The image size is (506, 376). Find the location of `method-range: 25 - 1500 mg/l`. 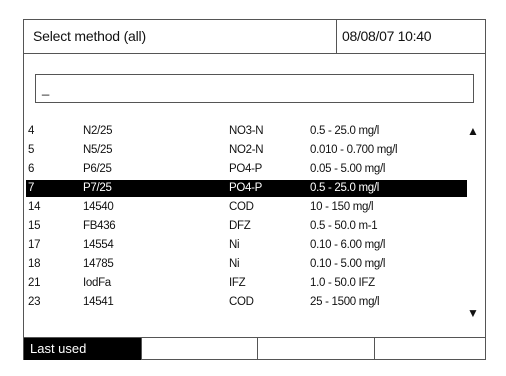

method-range: 25 - 1500 mg/l is located at coordinates (345, 302).